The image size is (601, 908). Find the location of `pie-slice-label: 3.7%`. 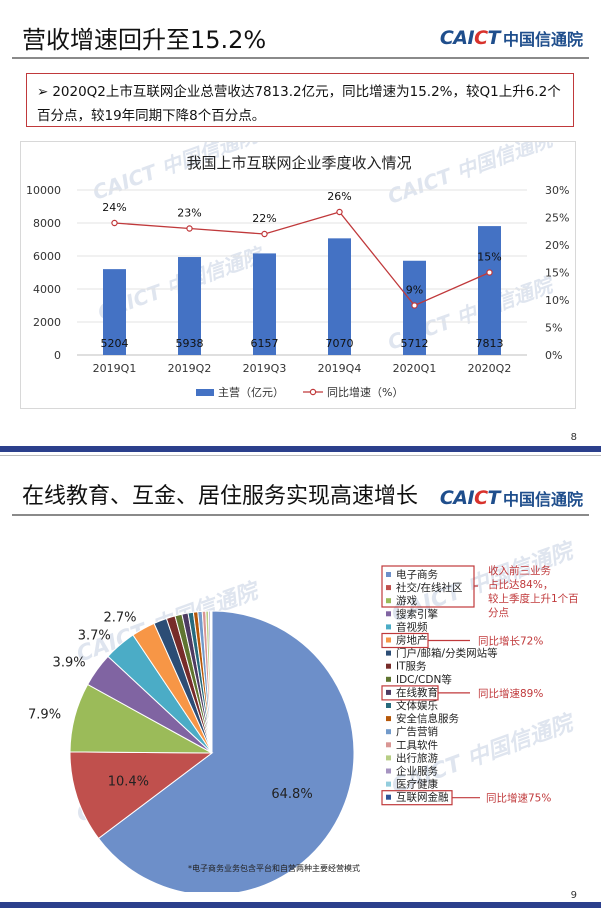

pie-slice-label: 3.7% is located at coordinates (94, 635).